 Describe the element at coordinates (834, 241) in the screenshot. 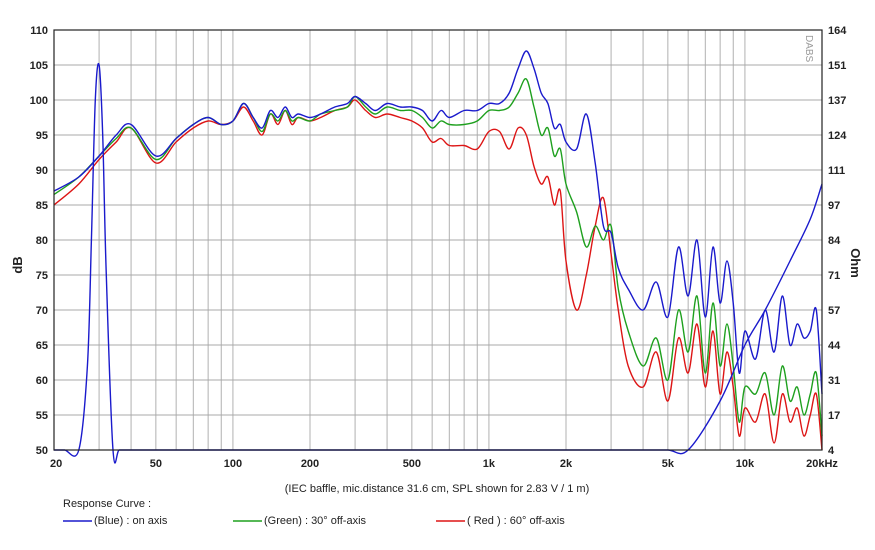

I see `y-right-tick-label: 84` at that location.